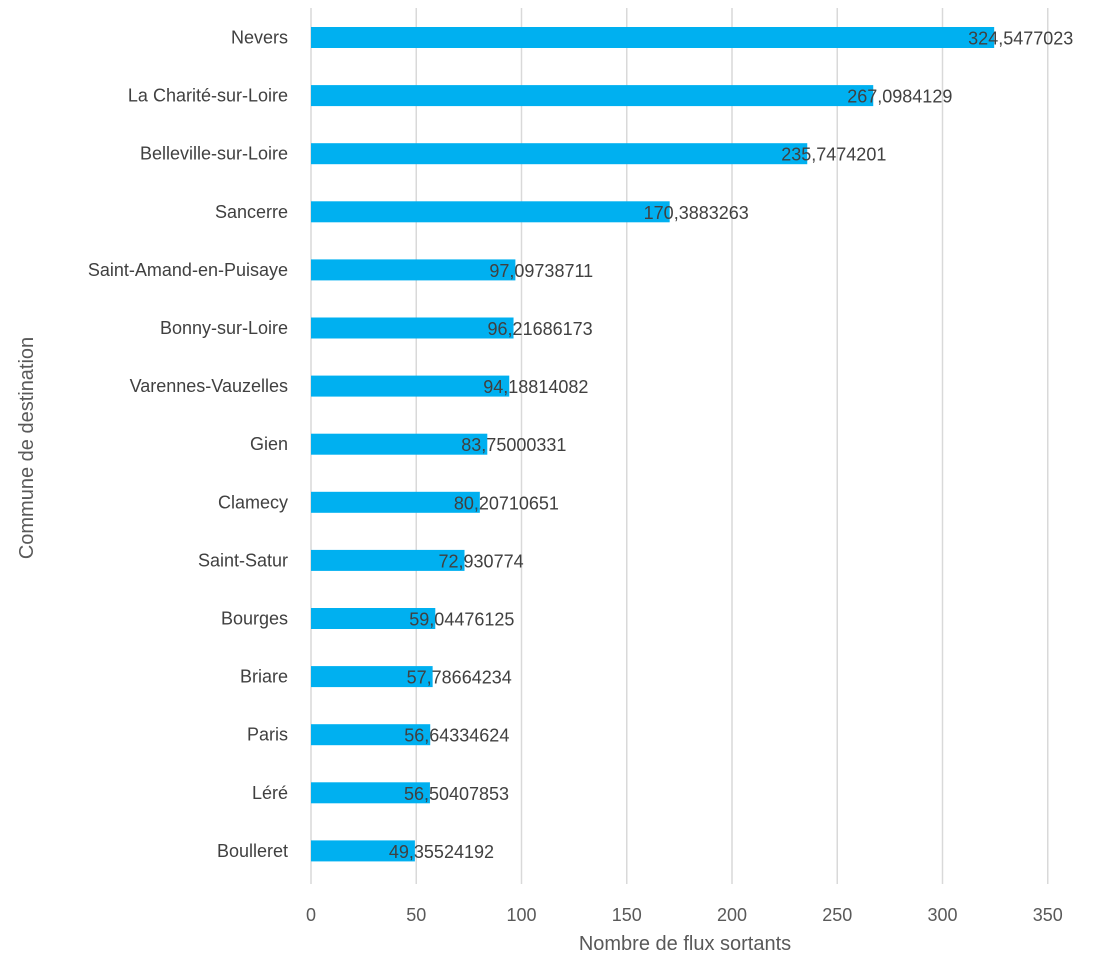  What do you see at coordinates (1020, 39) in the screenshot?
I see `data-label: 324,5477023` at bounding box center [1020, 39].